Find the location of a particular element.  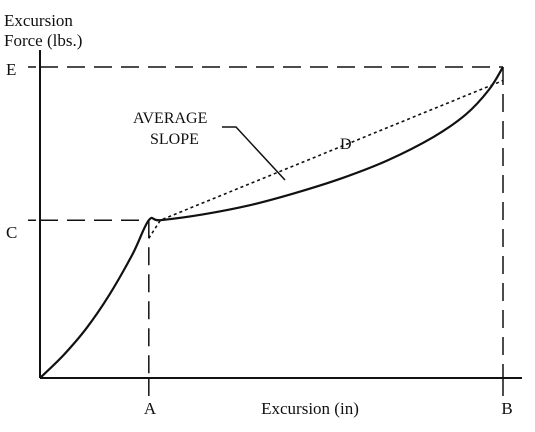

annotation-d: D is located at coordinates (346, 144).